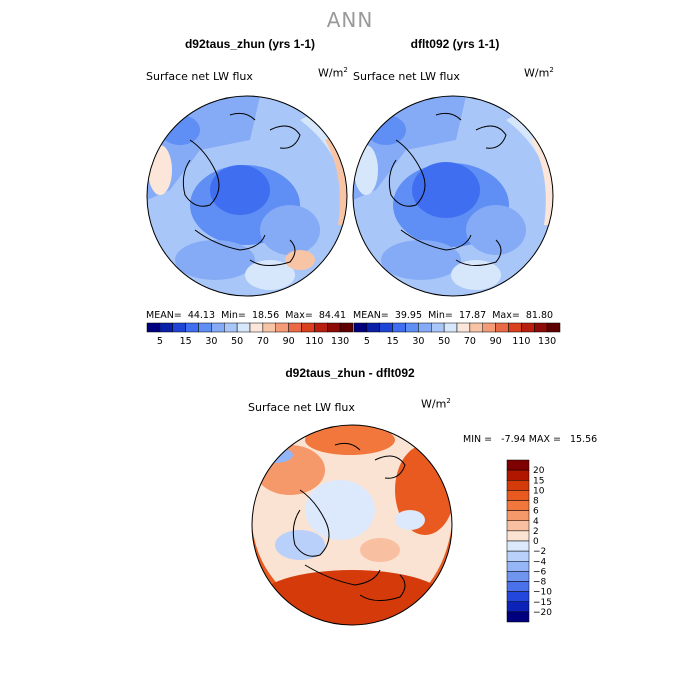 This screenshot has height=700, width=700. What do you see at coordinates (301, 407) in the screenshot?
I see `diff-panel-subtitle: Surface net LW flux` at bounding box center [301, 407].